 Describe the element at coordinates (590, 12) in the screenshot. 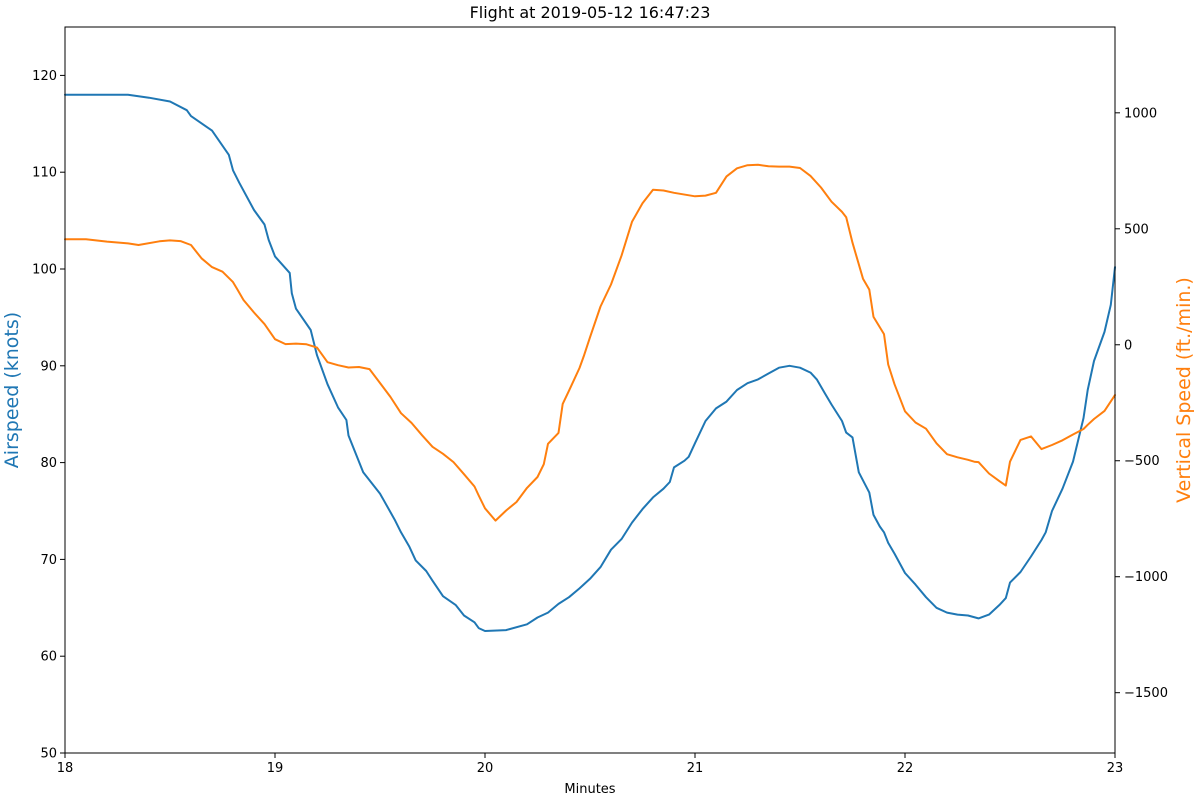

I see `chart-title: Flight at 2019-05-12 16:47:23` at that location.